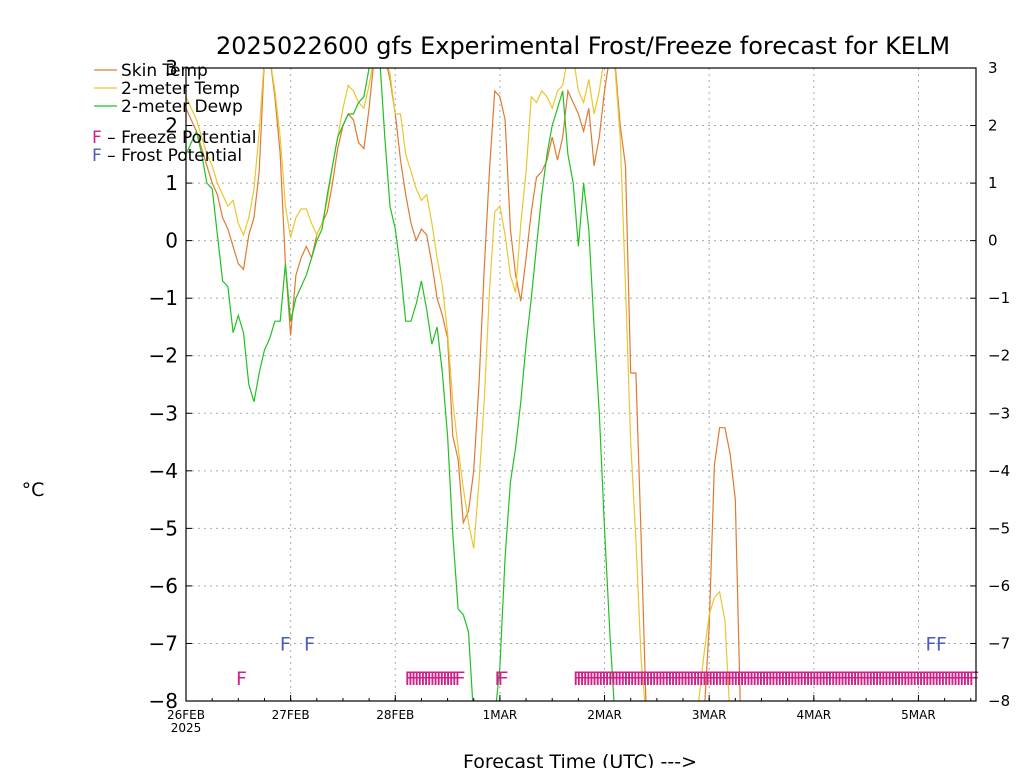 The image size is (1024, 768). I want to click on y-tick-label: −8, so click(163, 701).